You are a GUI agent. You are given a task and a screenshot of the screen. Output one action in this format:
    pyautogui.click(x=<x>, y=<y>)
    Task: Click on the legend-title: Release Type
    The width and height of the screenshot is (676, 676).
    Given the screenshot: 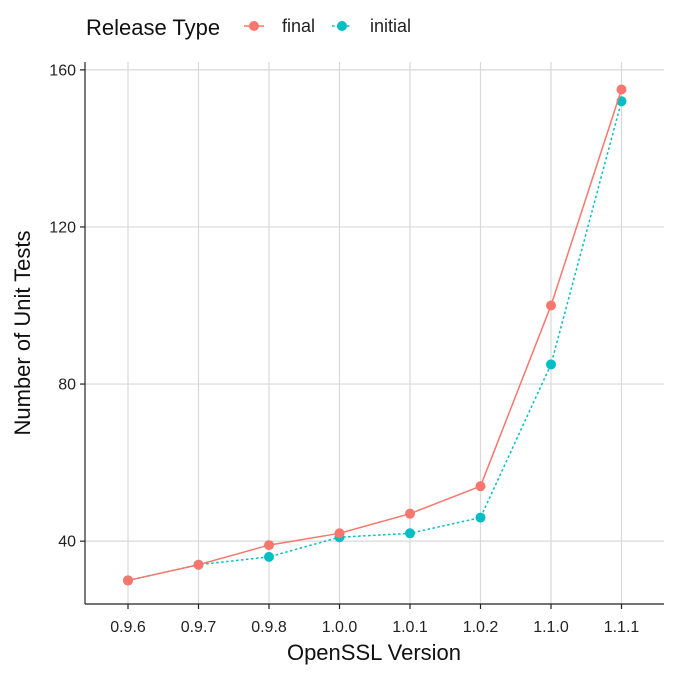 What is the action you would take?
    pyautogui.click(x=153, y=27)
    